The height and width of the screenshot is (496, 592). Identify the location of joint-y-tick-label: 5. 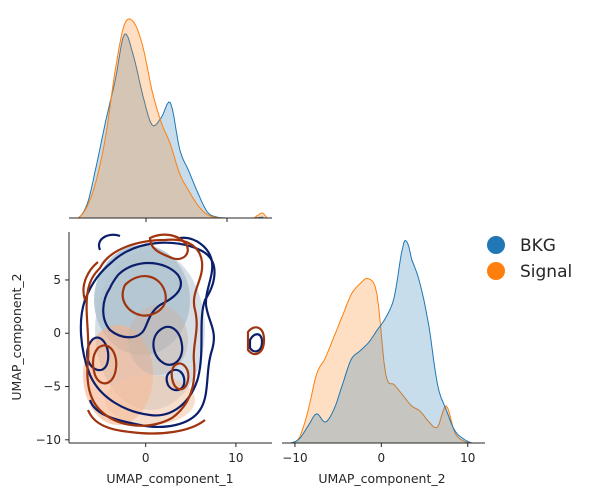
(57, 280).